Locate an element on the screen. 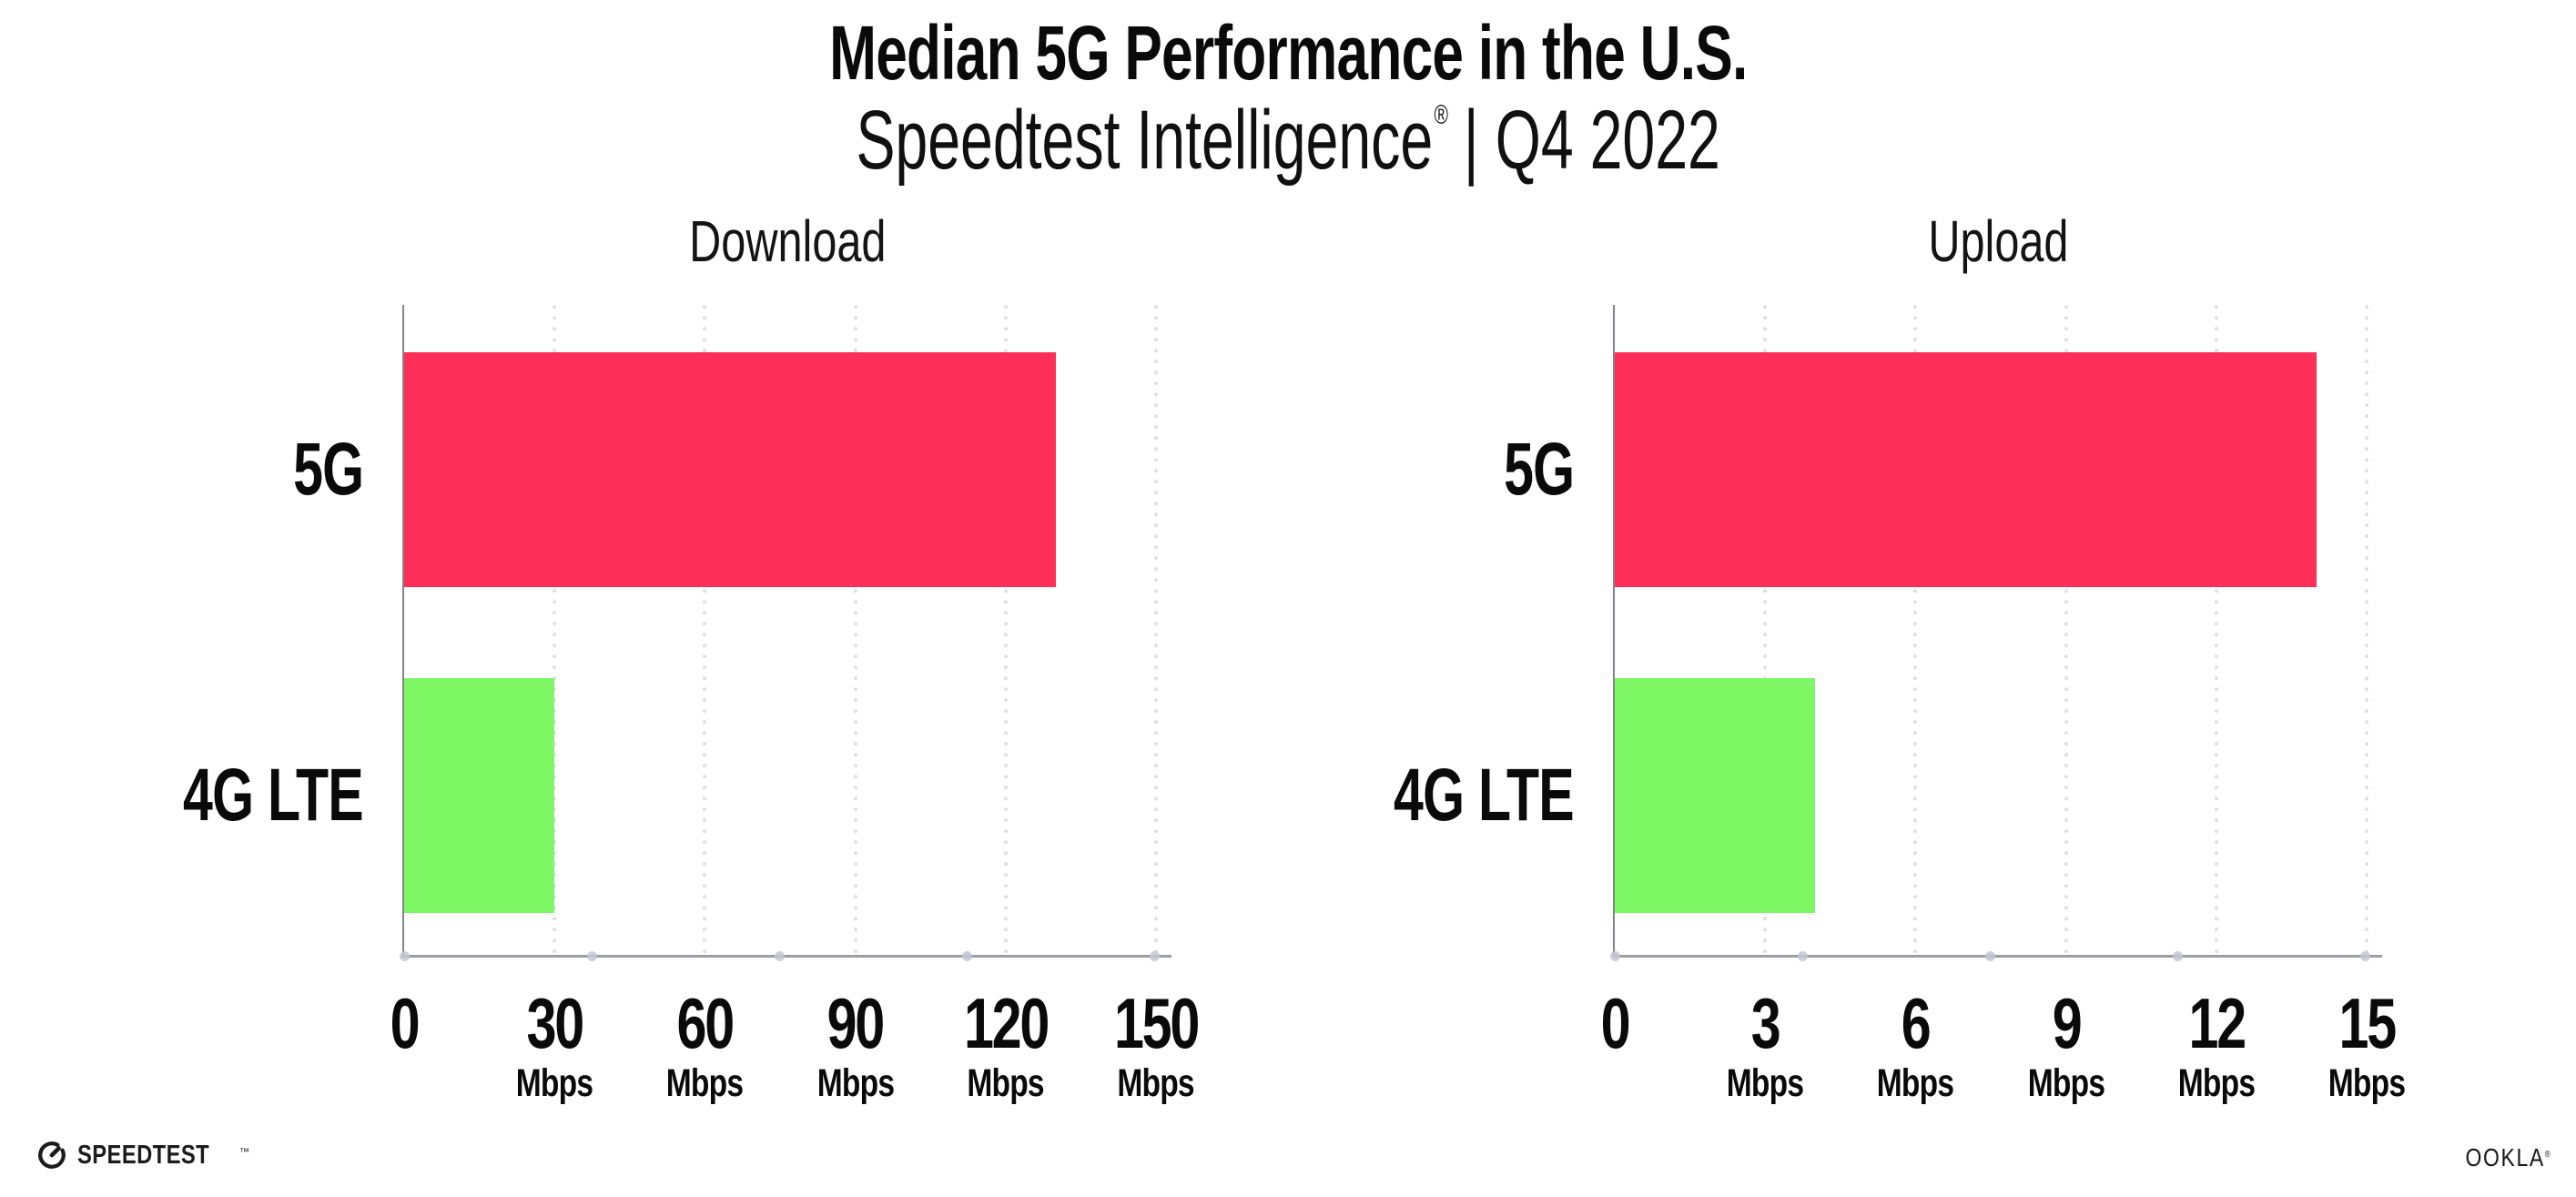  x-axis-tick-label: 15 Mbps is located at coordinates (2366, 1046).